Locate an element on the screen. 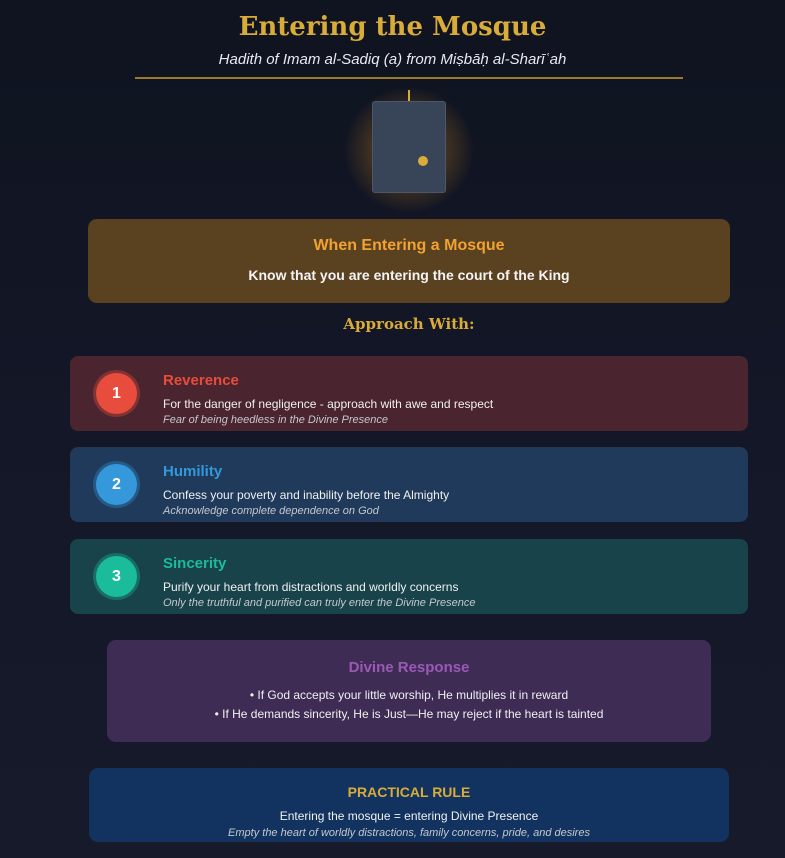 The width and height of the screenshot is (785, 858). step-number-badge: 1 is located at coordinates (116, 393).